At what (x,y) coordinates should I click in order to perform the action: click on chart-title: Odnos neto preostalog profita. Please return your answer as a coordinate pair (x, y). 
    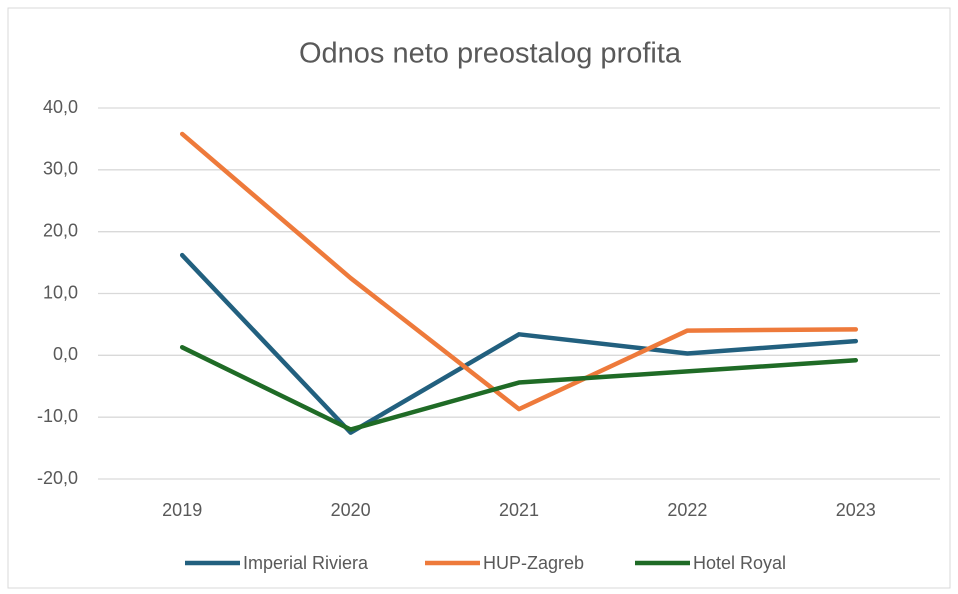
    Looking at the image, I should click on (490, 54).